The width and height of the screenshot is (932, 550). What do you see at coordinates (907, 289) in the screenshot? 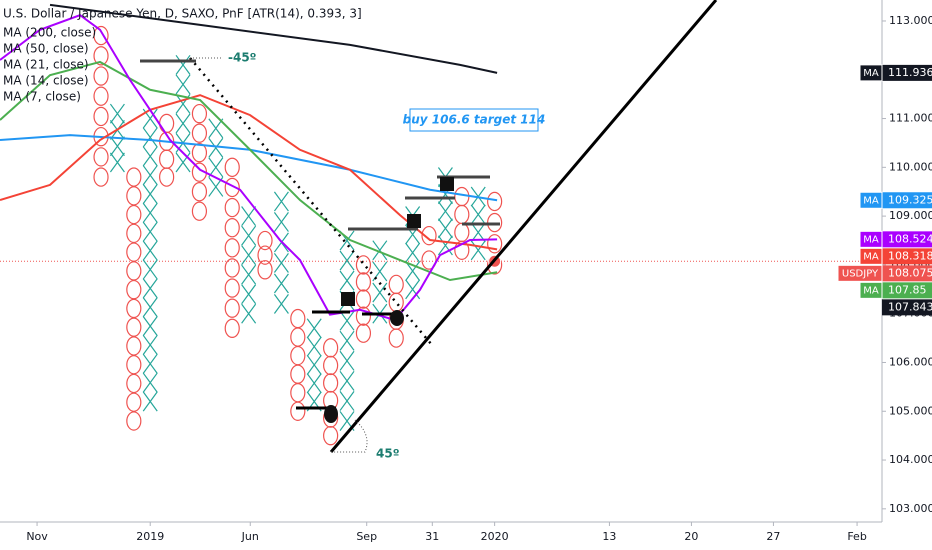
I see `badge-value: 107.85` at bounding box center [907, 289].